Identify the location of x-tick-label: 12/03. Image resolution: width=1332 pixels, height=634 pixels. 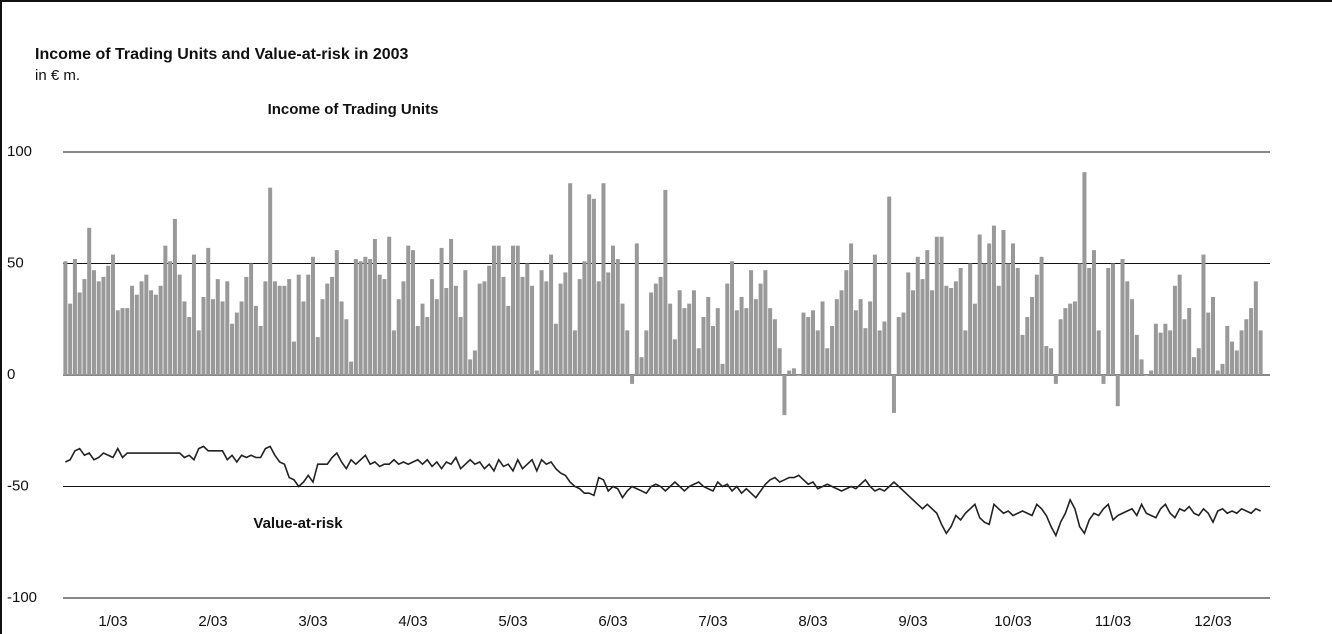
(1213, 621).